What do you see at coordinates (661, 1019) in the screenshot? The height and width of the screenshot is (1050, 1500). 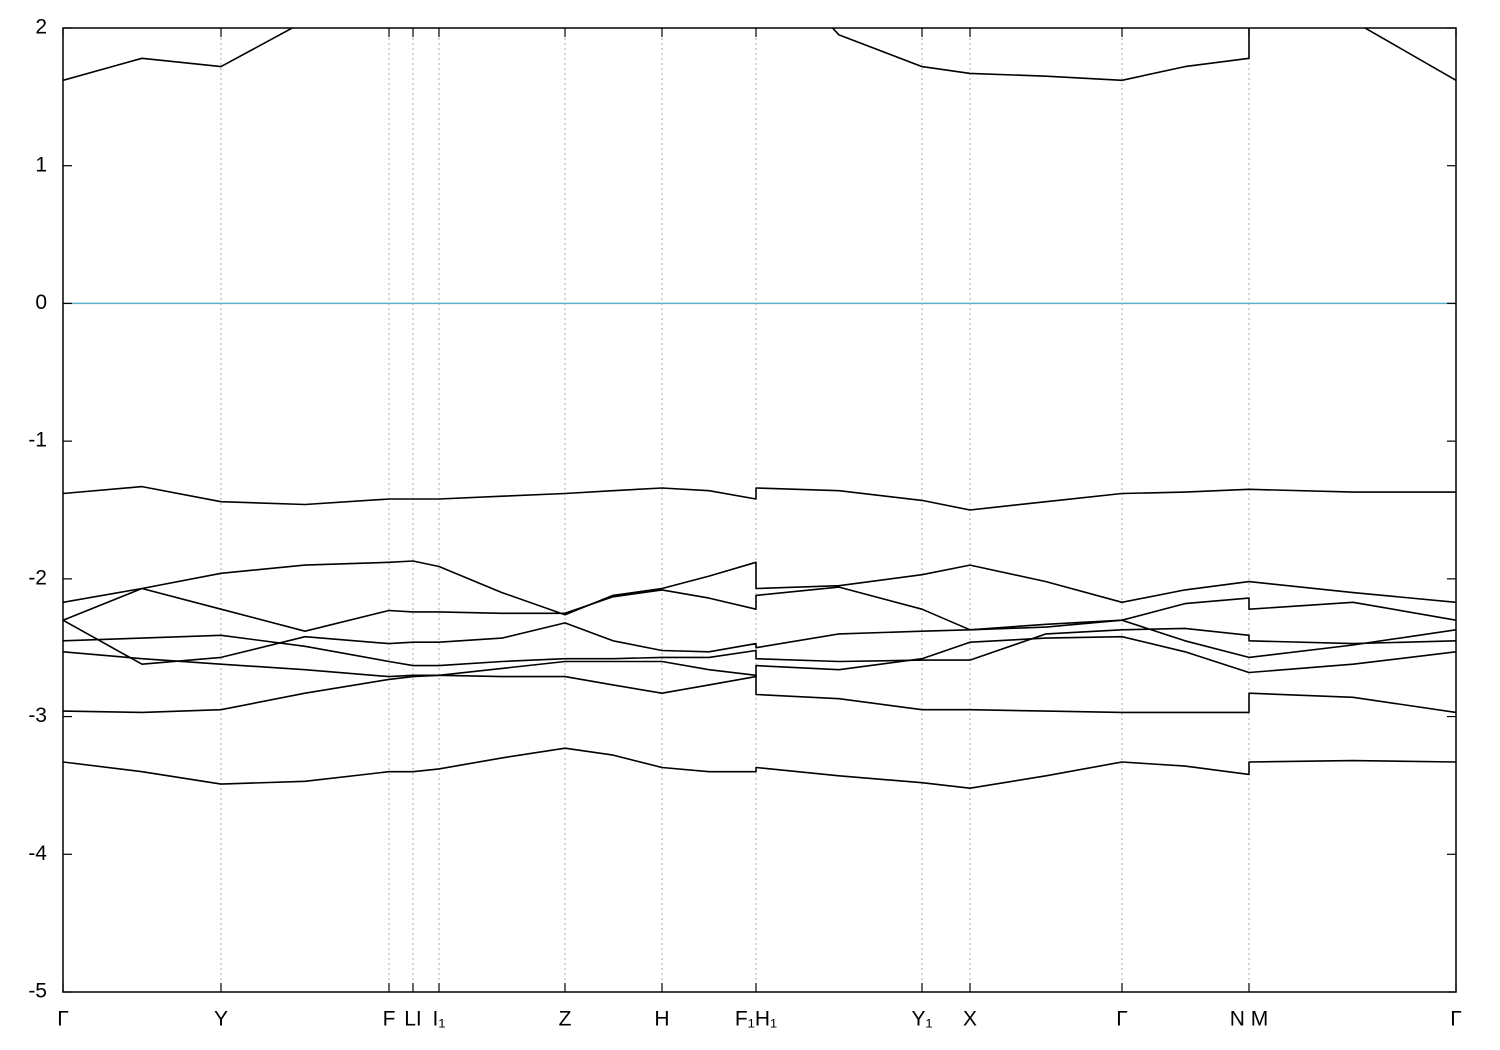 I see `x-tick-label: H` at bounding box center [661, 1019].